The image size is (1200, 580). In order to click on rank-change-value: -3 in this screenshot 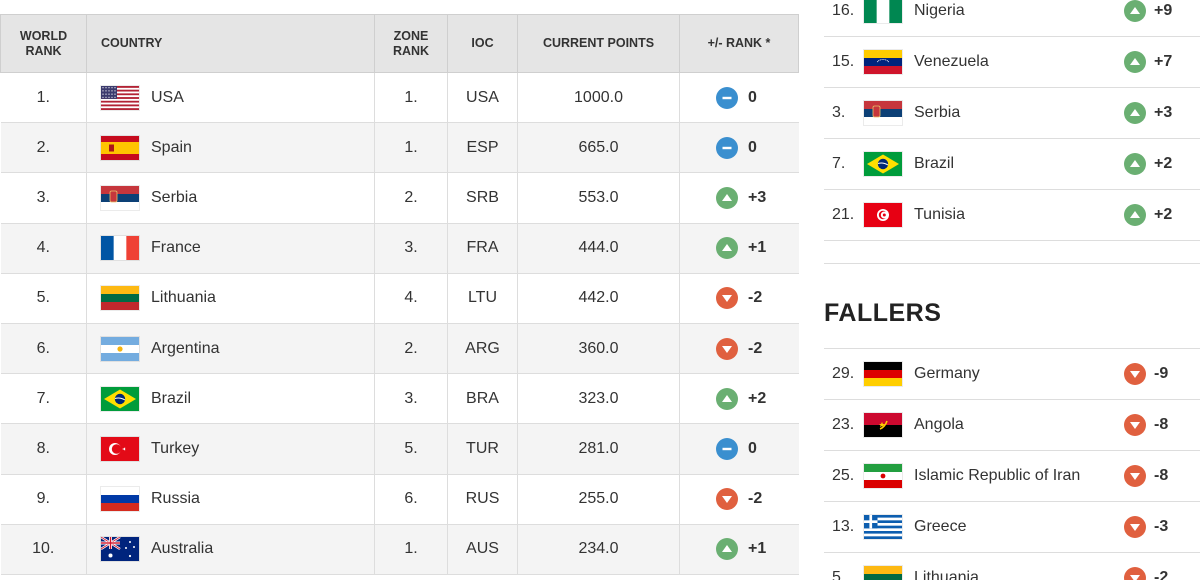, I will do `click(1161, 526)`.